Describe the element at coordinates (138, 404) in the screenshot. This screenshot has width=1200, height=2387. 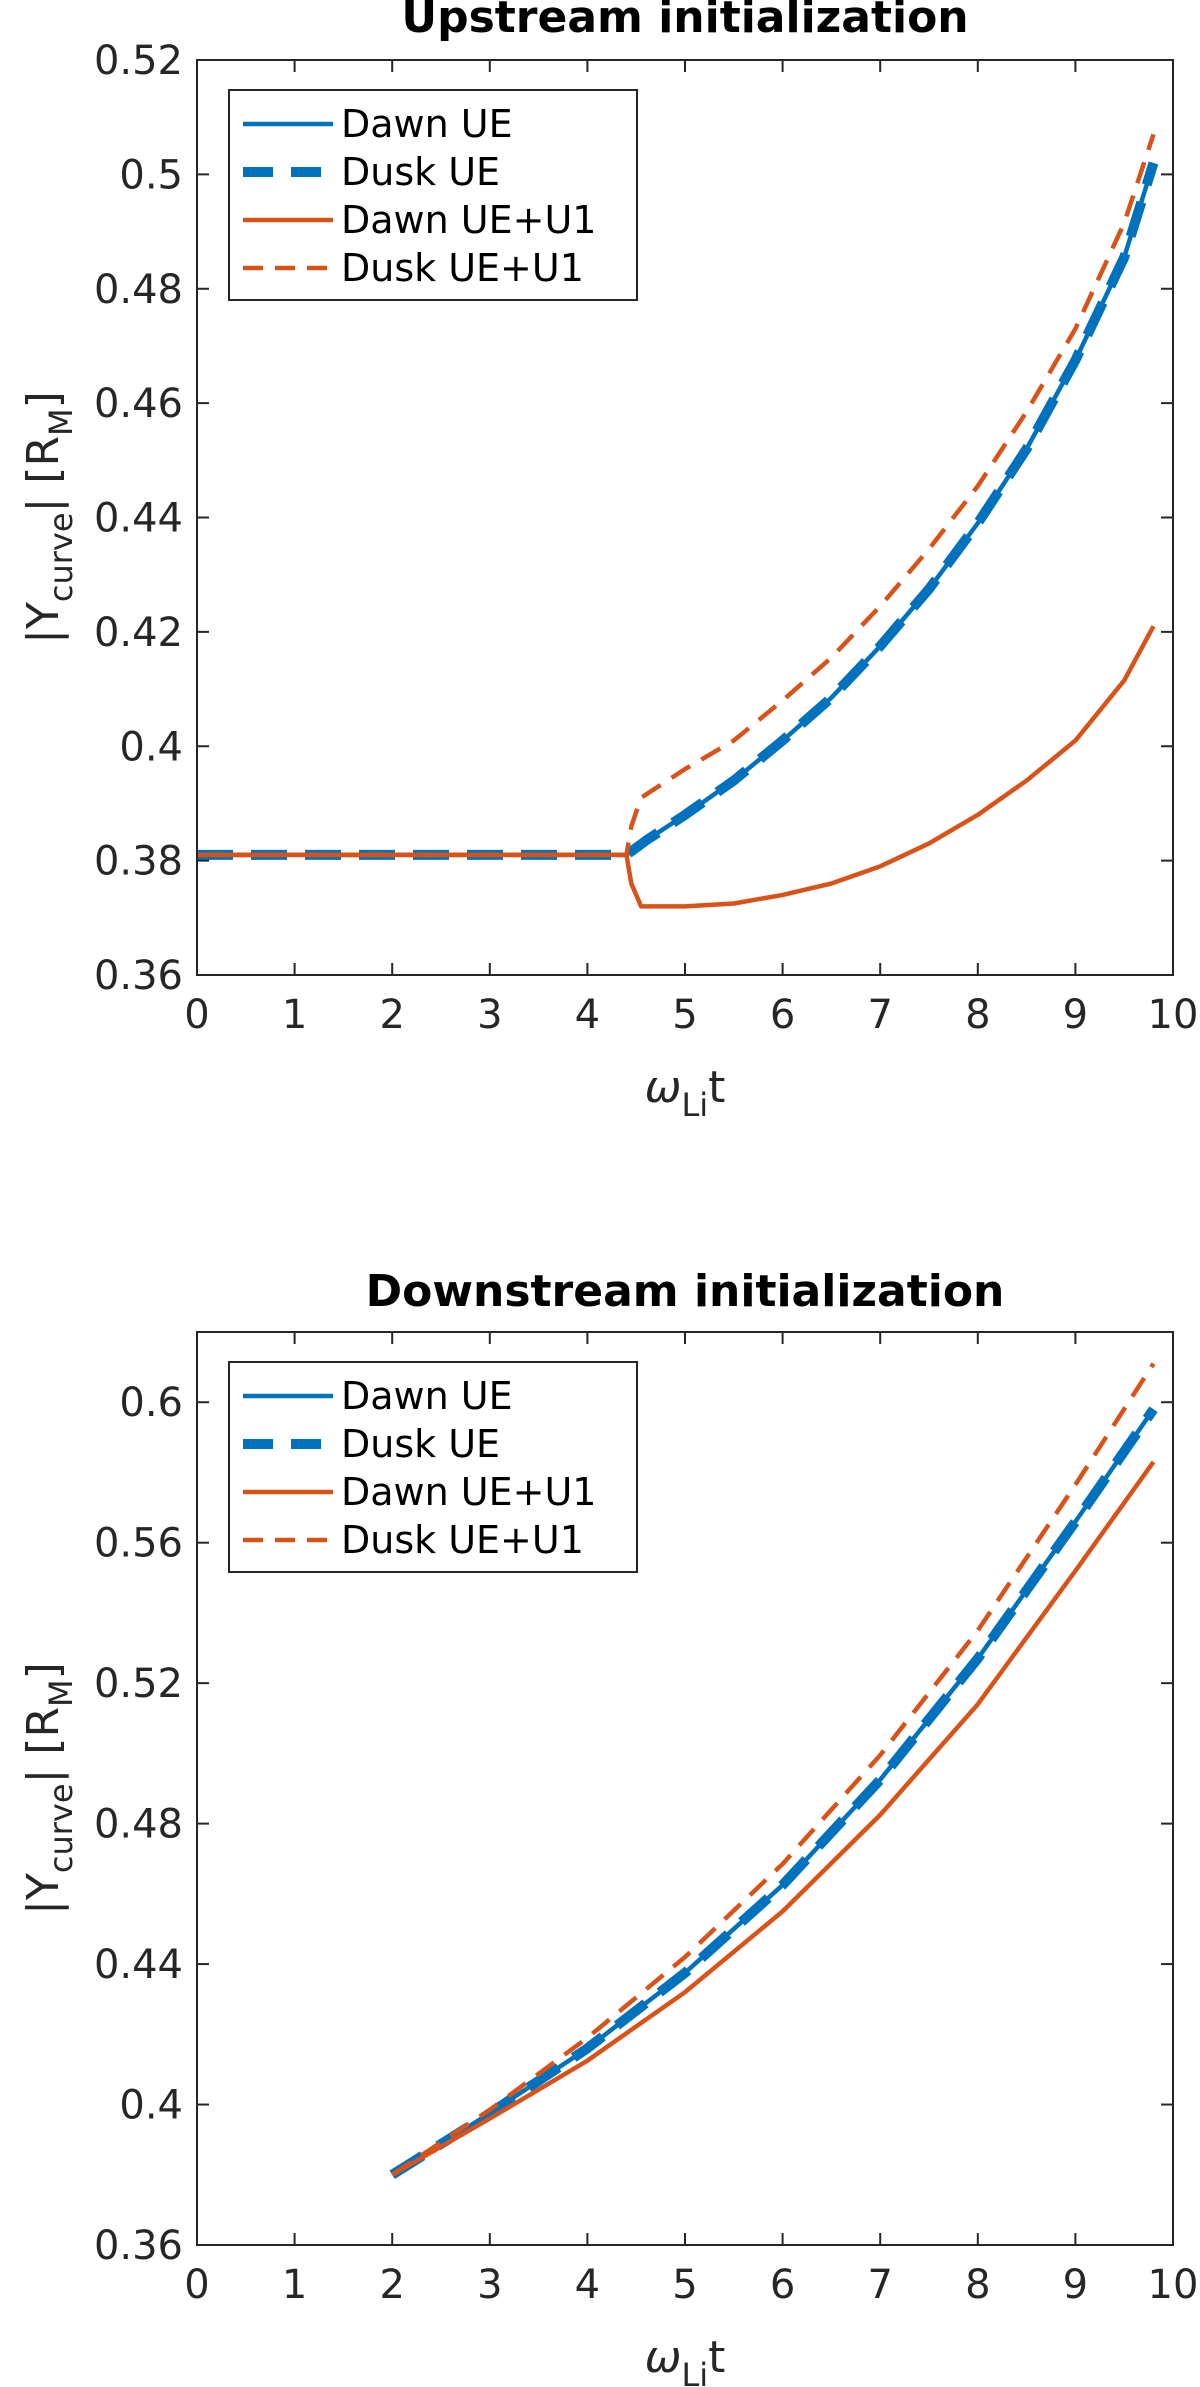
I see `y-tick-label: 0.46` at that location.